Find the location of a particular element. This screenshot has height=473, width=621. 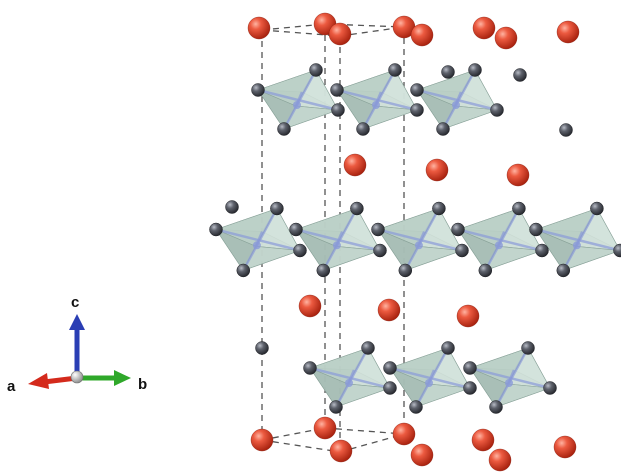

c-axis-label: c is located at coordinates (75, 302).